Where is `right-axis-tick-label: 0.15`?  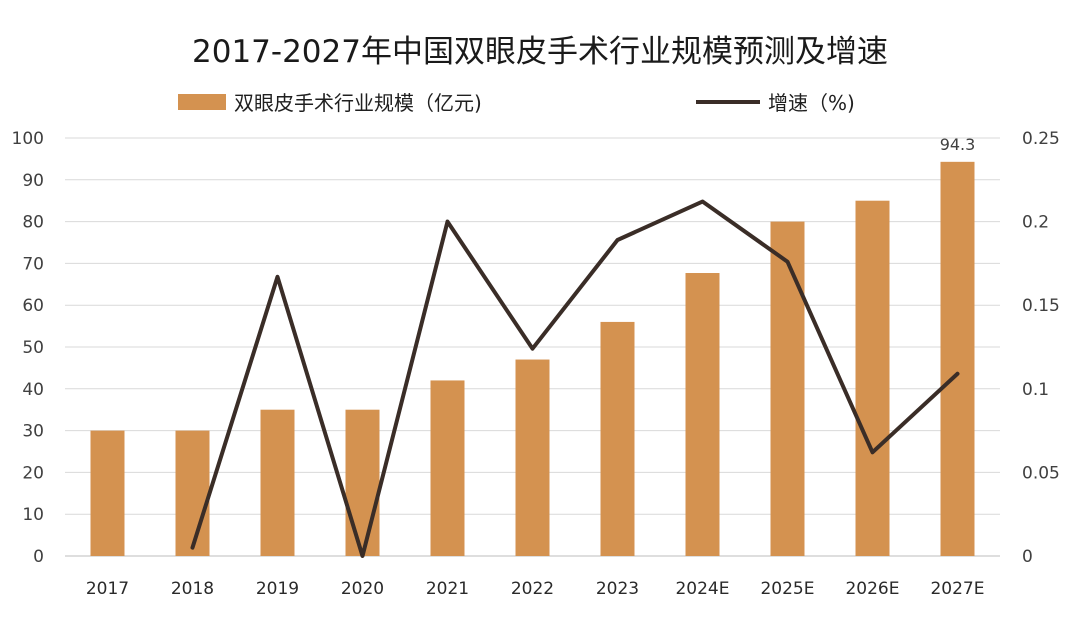 right-axis-tick-label: 0.15 is located at coordinates (1041, 306).